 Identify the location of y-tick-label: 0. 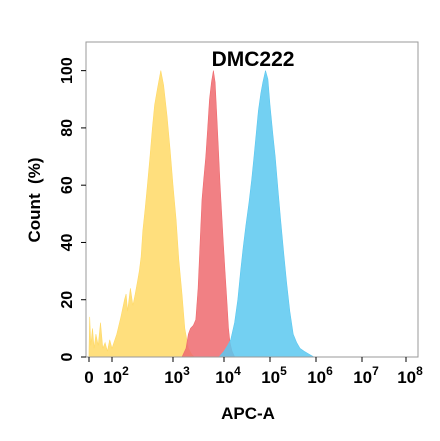
(67, 356).